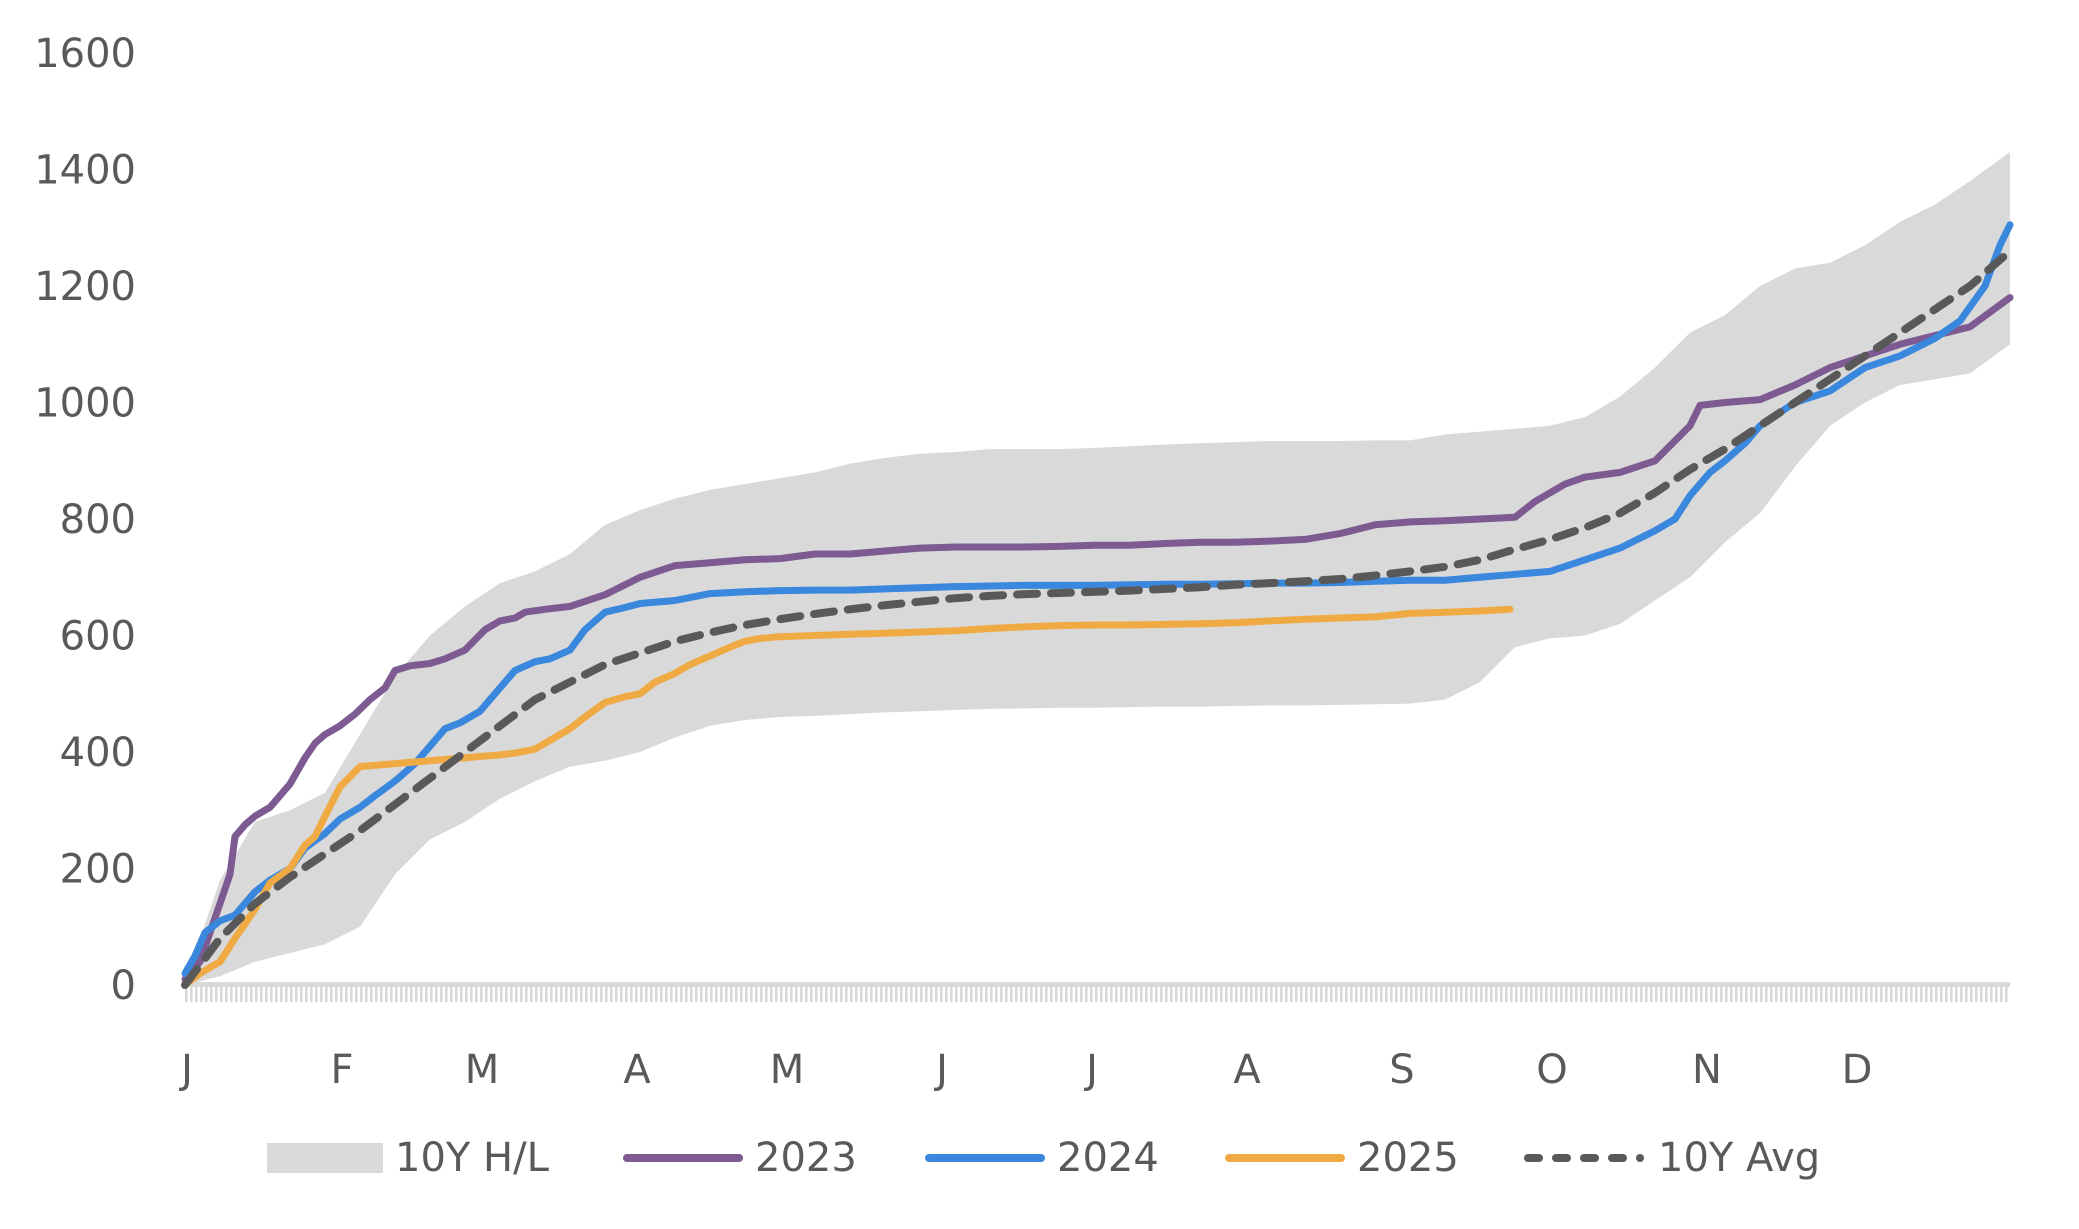  I want to click on x-tick-label: D, so click(1857, 1070).